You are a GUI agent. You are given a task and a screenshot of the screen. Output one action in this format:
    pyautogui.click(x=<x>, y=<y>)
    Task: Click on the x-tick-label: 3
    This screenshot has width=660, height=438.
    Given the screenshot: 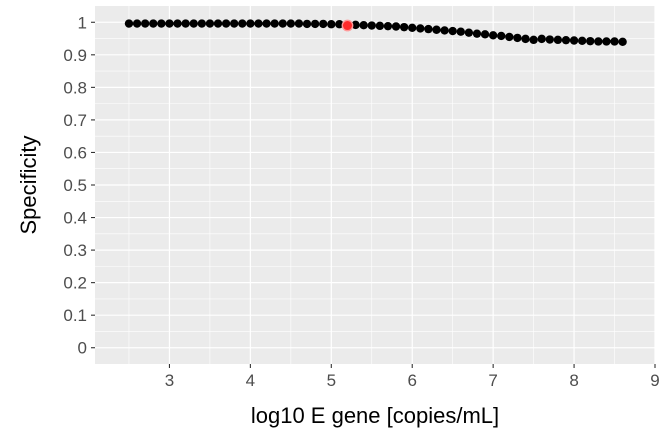 What is the action you would take?
    pyautogui.click(x=169, y=380)
    